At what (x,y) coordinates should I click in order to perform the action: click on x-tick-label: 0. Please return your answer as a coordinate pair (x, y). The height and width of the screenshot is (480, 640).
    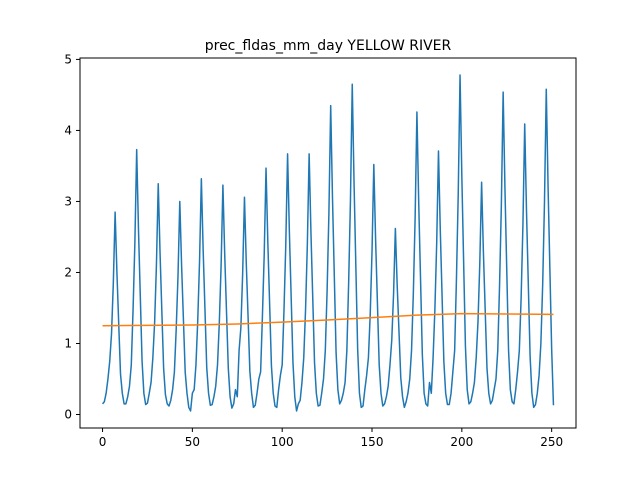
    Looking at the image, I should click on (103, 442).